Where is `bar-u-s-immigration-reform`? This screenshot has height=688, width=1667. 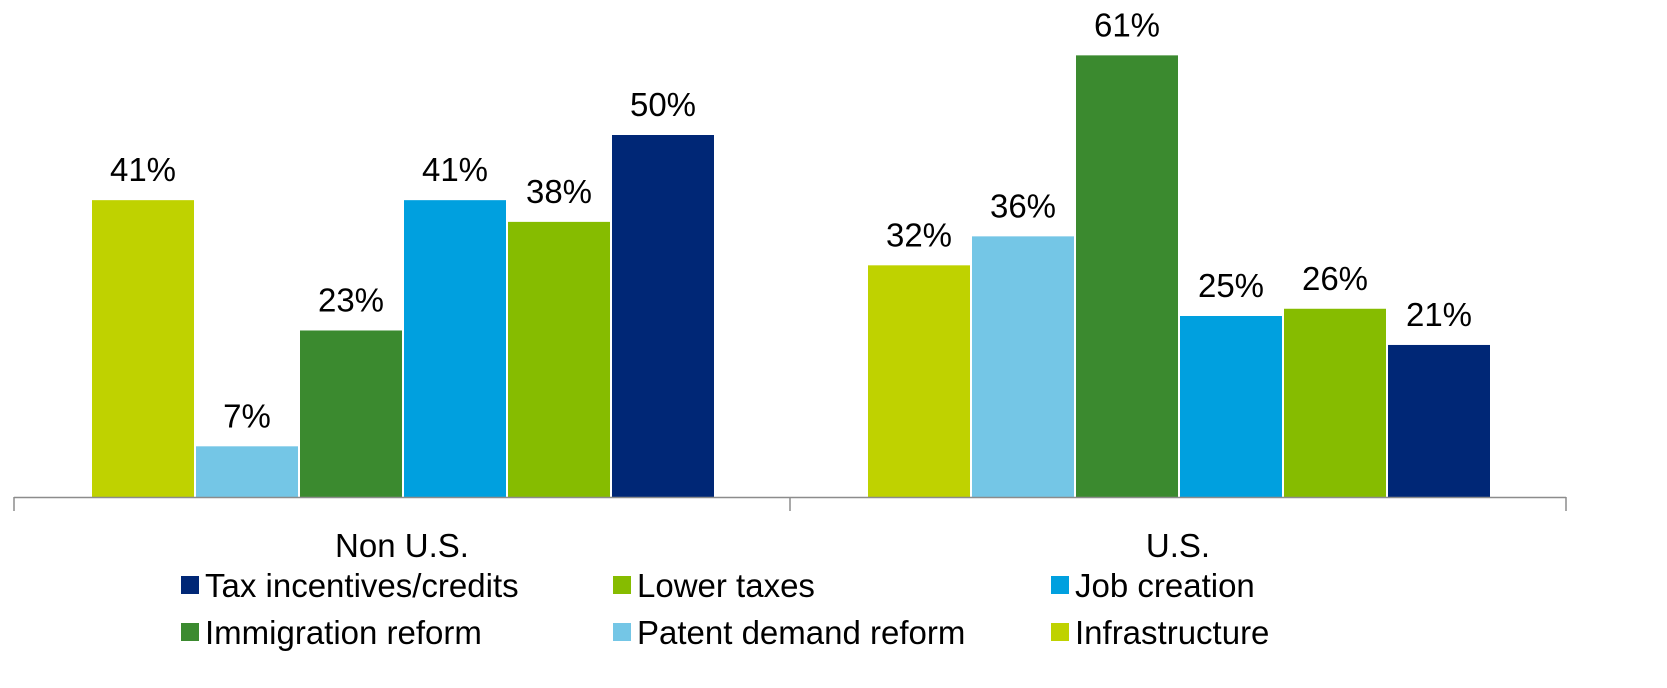 bar-u-s-immigration-reform is located at coordinates (1127, 276).